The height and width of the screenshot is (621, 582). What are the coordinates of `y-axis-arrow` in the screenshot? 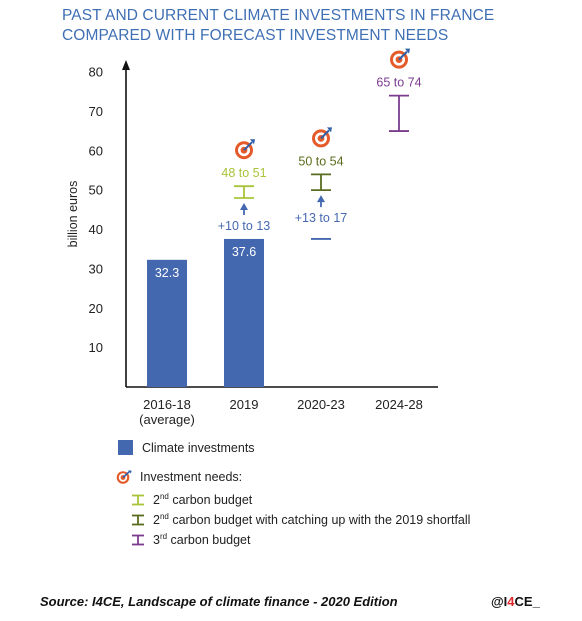 It's located at (126, 65).